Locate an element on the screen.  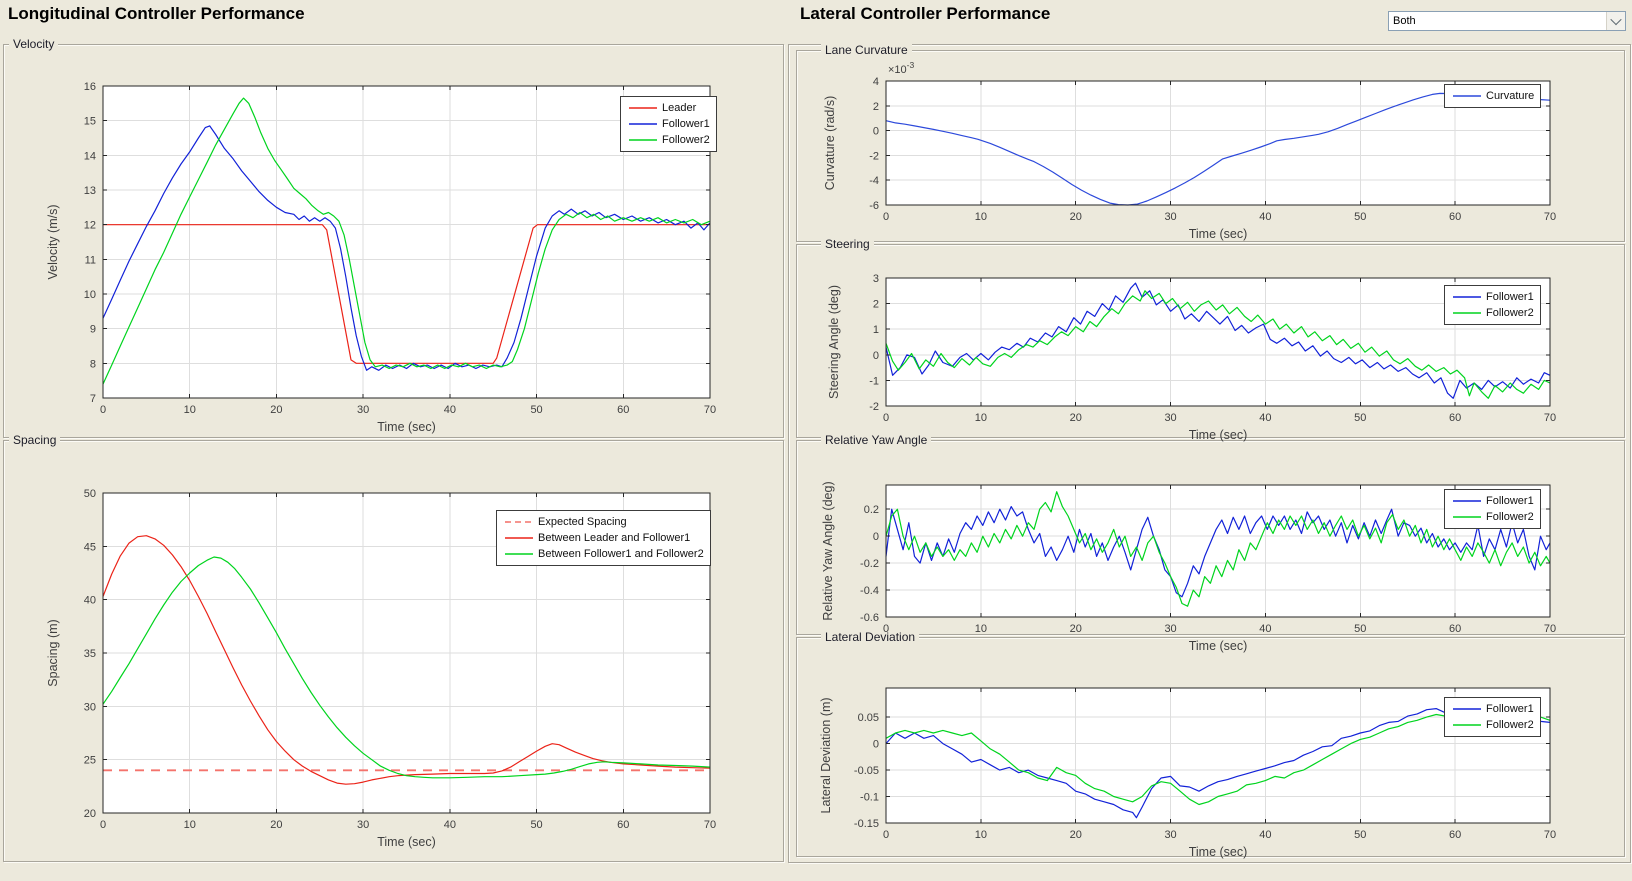
relative-yaw-panel-title: Relative Yaw Angle is located at coordinates (876, 440).